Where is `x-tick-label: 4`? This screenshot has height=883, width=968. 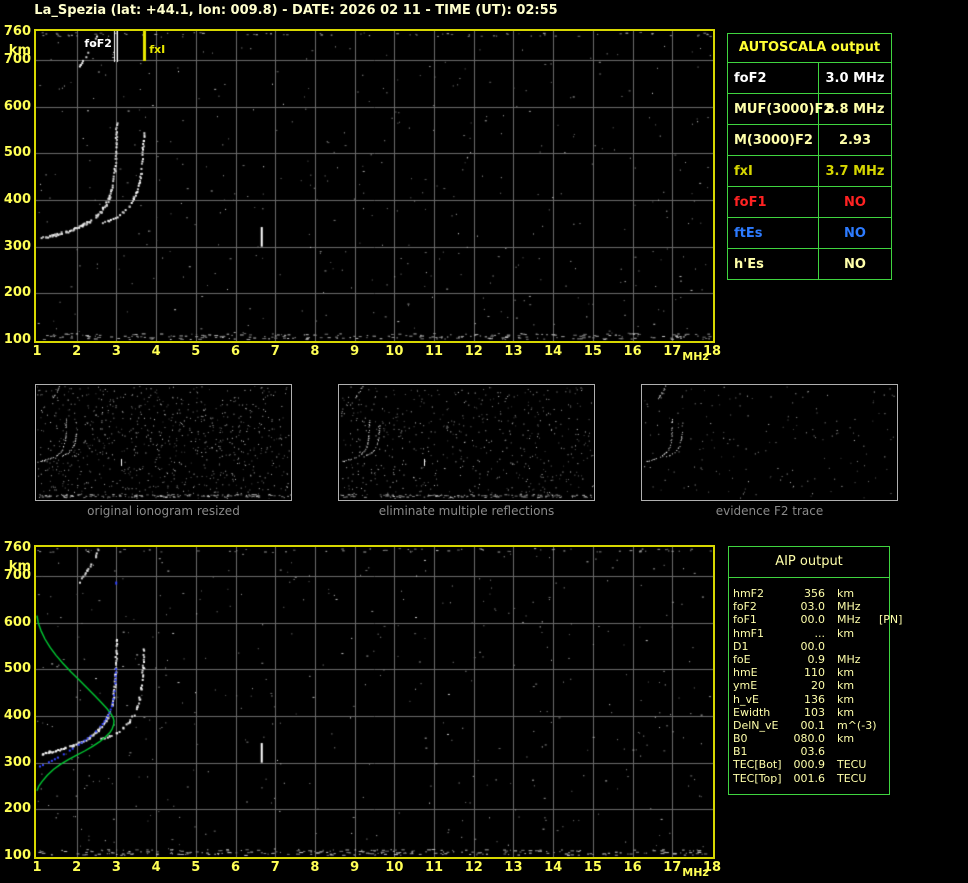
x-tick-label: 4 is located at coordinates (156, 867).